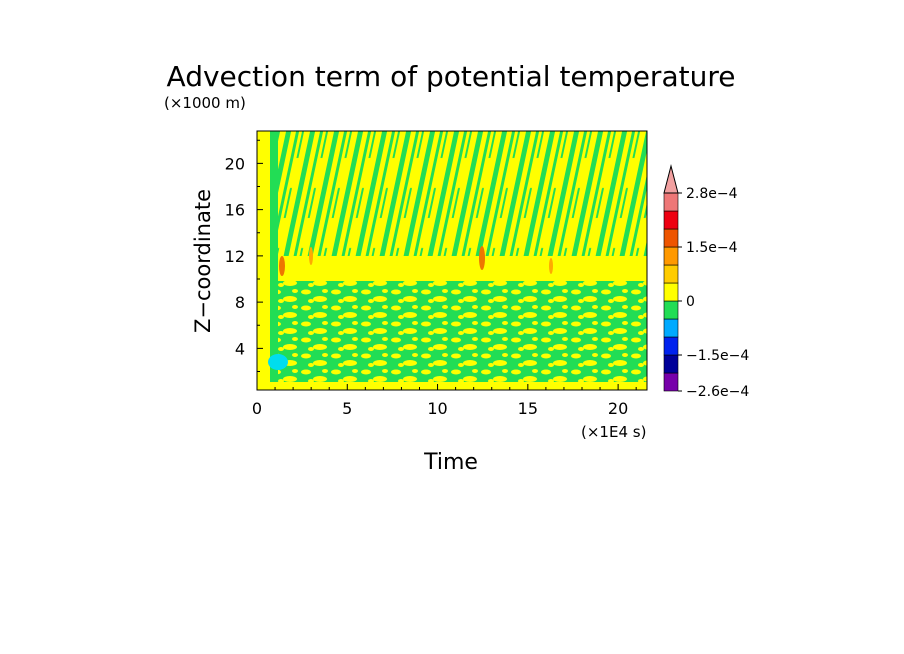 Image resolution: width=904 pixels, height=654 pixels. What do you see at coordinates (671, 179) in the screenshot?
I see `colorbar-overflow-arrow` at bounding box center [671, 179].